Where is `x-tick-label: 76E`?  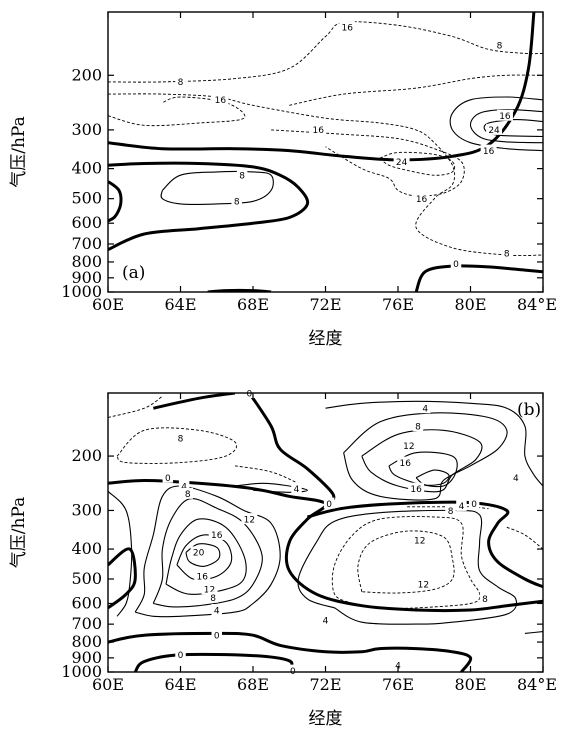
x-tick-label: 76E is located at coordinates (398, 304).